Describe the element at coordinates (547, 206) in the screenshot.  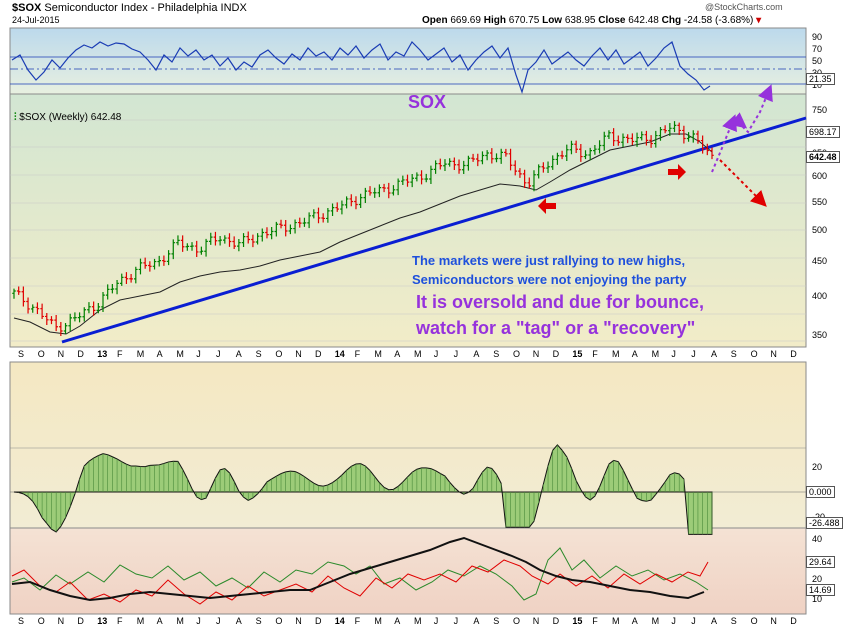
I see `red-arrow-left-icon` at that location.